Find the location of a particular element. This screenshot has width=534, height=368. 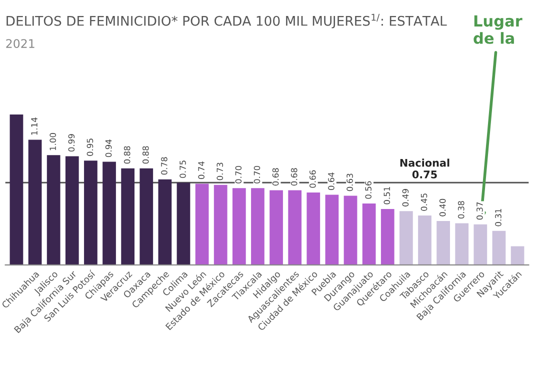

annotation: Lugar de la is located at coordinates (498, 29).